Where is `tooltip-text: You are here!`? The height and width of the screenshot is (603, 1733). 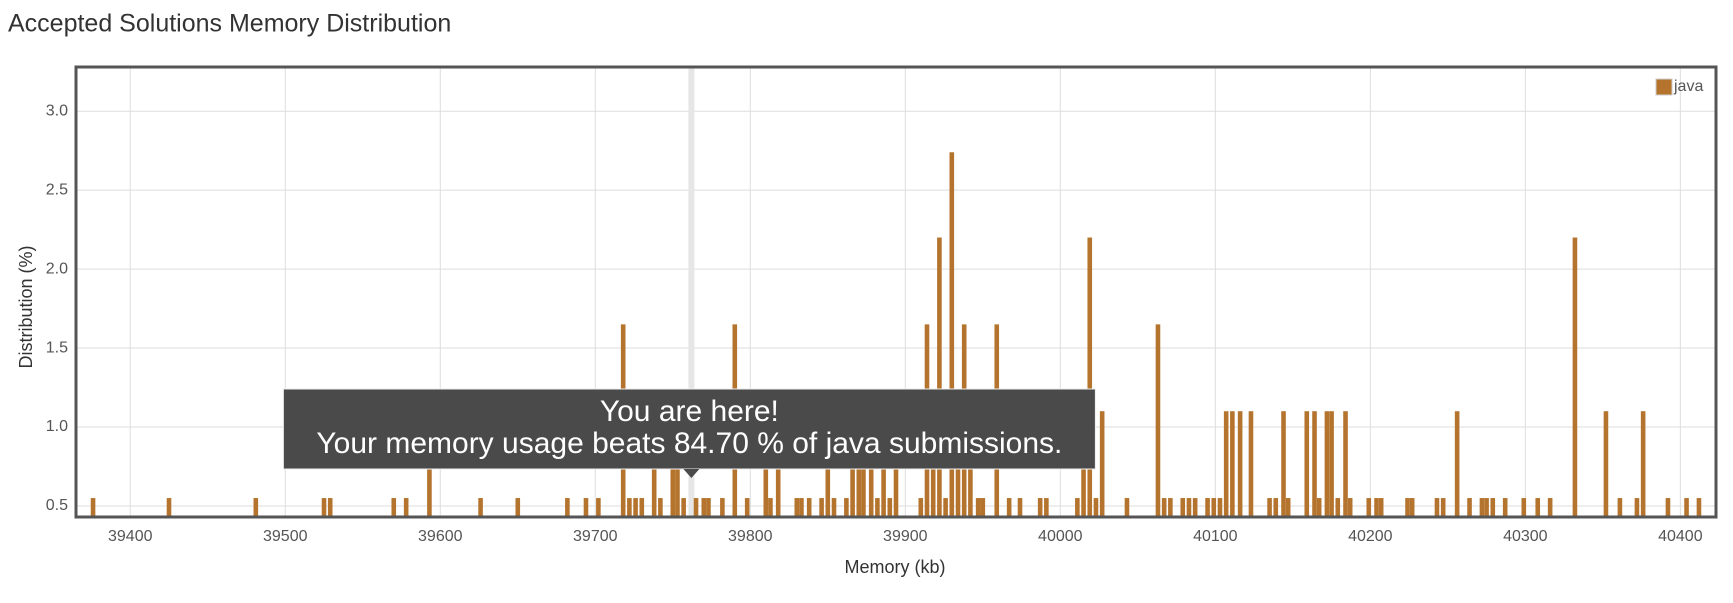 tooltip-text: You are here! is located at coordinates (689, 411).